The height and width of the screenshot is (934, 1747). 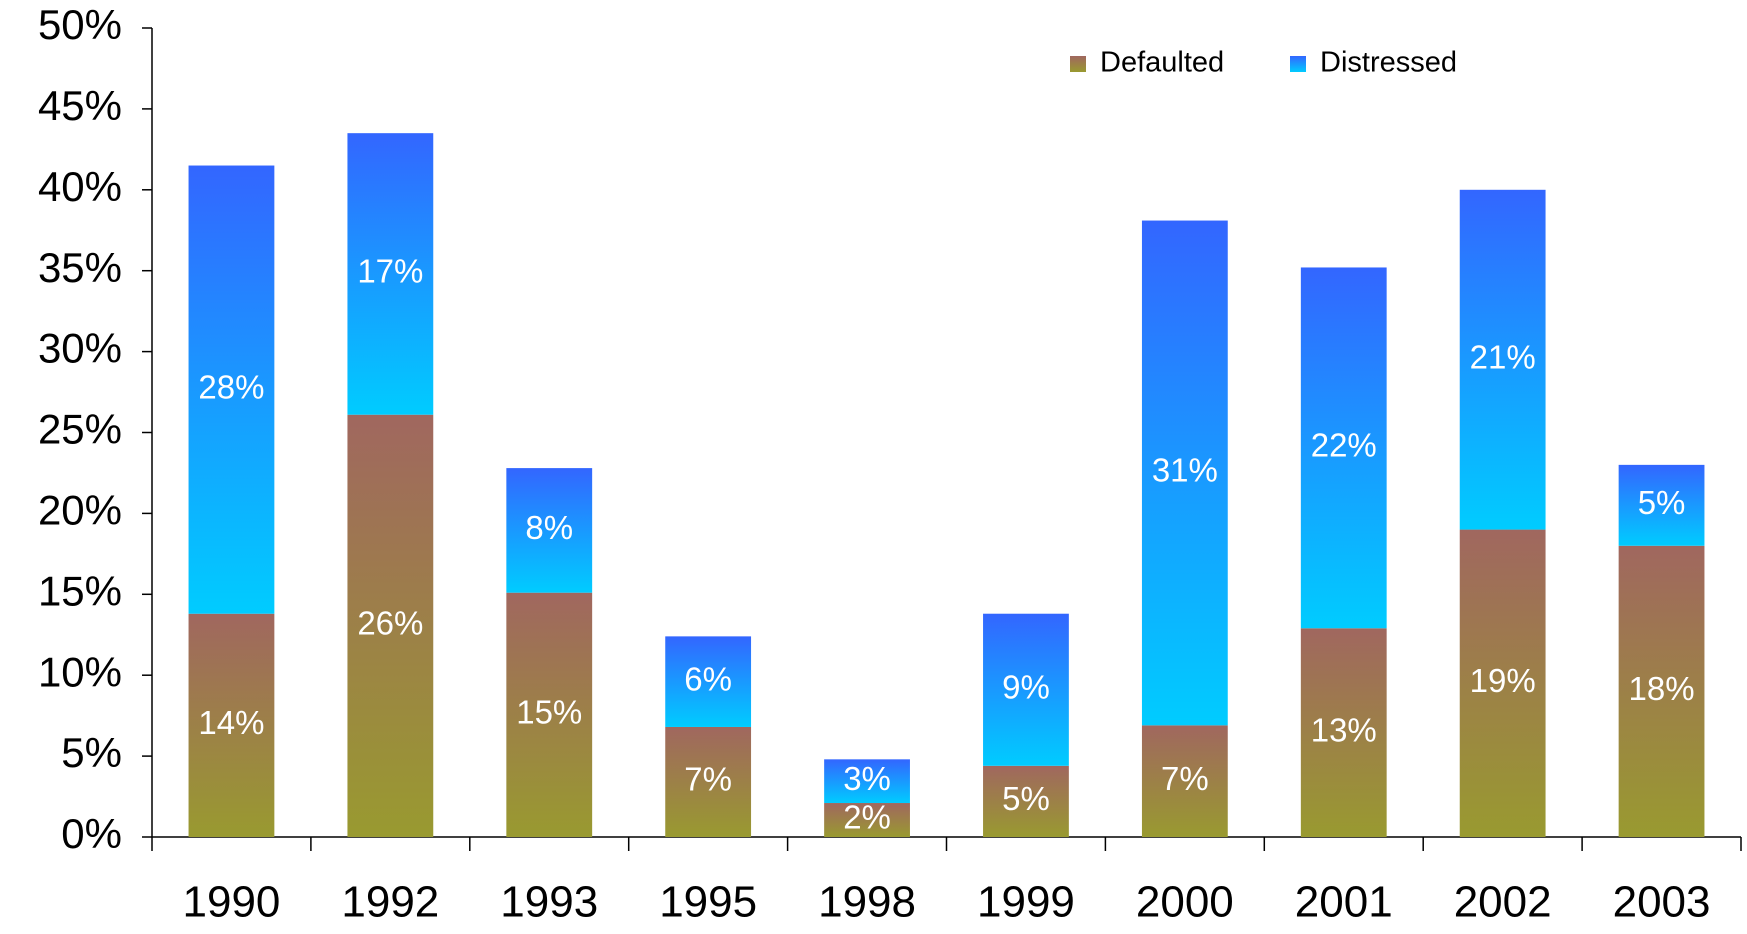 I want to click on data-label: 2%, so click(x=867, y=817).